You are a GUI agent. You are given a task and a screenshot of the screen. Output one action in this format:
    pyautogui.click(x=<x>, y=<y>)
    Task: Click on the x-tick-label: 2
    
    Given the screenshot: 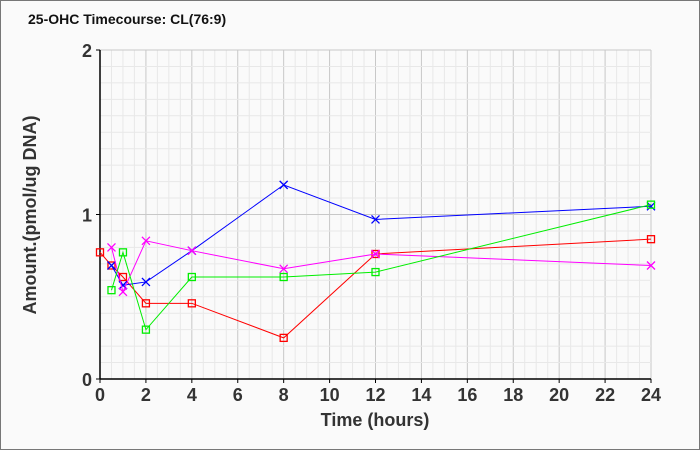 What is the action you would take?
    pyautogui.click(x=146, y=395)
    